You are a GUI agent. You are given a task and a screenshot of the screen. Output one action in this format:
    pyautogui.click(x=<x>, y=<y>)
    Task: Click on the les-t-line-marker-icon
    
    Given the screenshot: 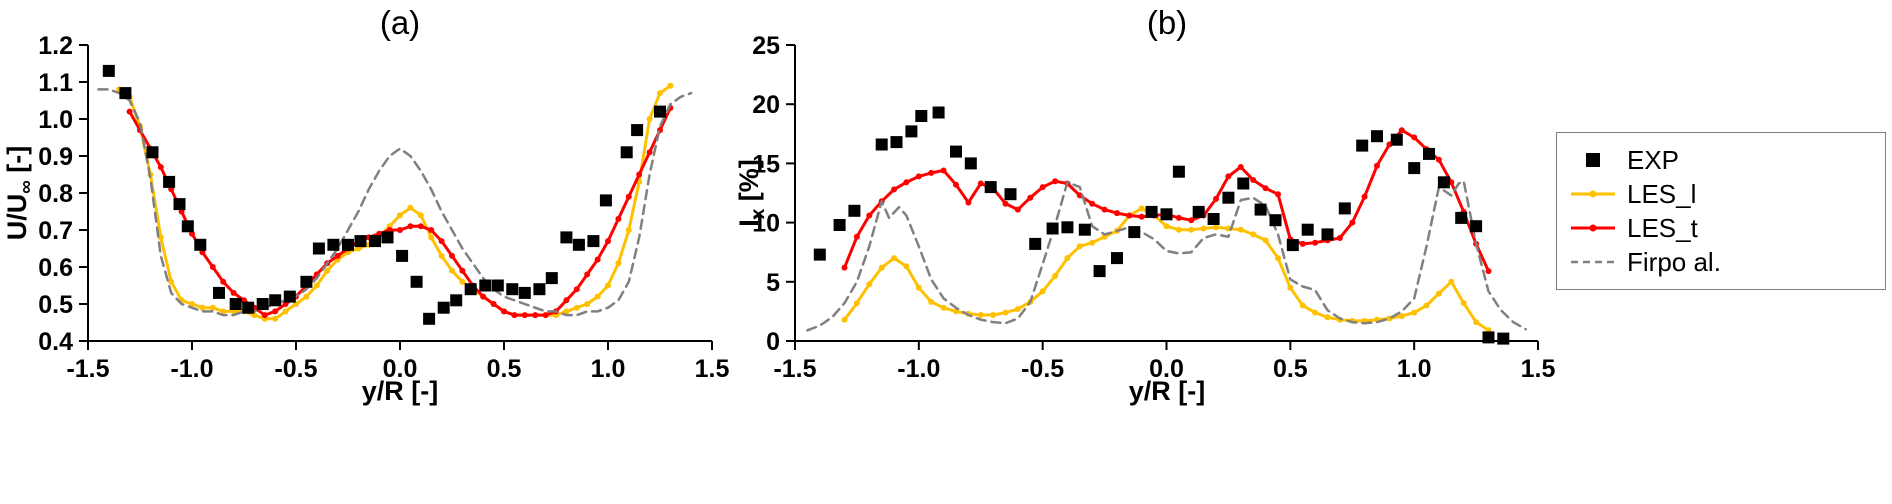 What is the action you would take?
    pyautogui.click(x=1593, y=228)
    